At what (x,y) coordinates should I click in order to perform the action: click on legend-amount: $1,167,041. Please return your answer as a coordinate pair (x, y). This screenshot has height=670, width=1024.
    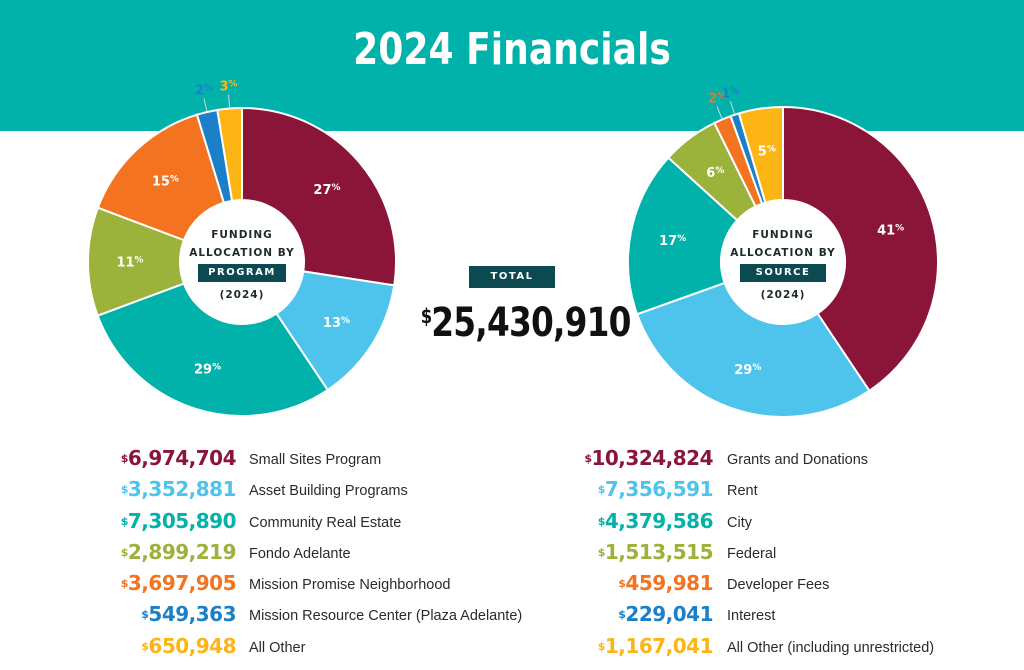
    Looking at the image, I should click on (655, 646).